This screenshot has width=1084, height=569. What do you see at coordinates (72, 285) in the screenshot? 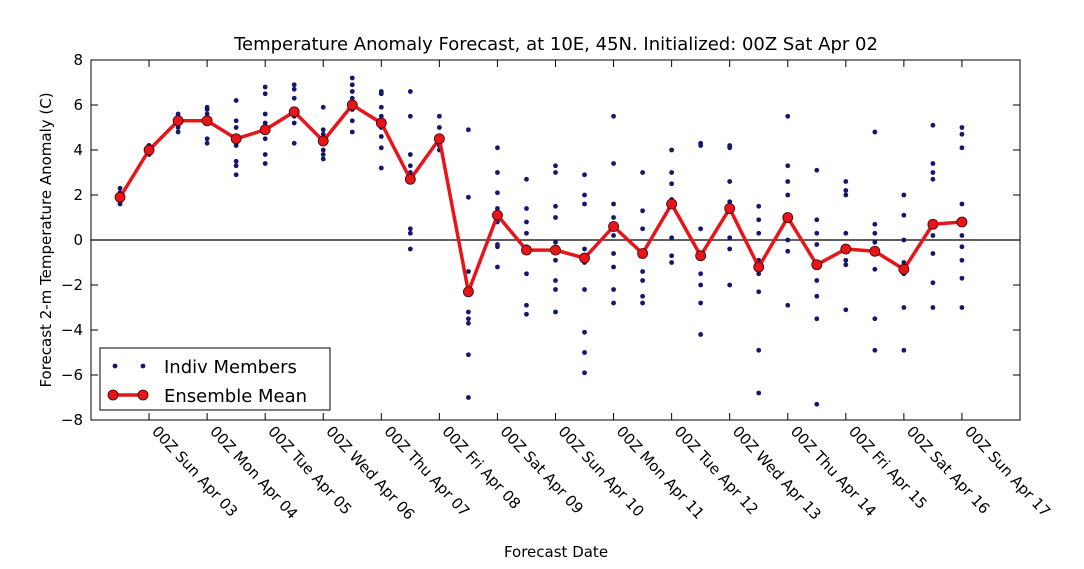
I see `y-tick-label: −2` at bounding box center [72, 285].